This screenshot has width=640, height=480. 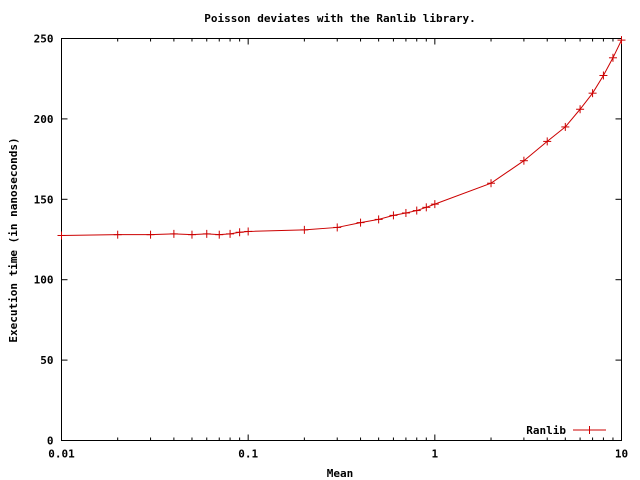 What do you see at coordinates (13, 239) in the screenshot?
I see `y-axis-label: Execution time (in nanoseconds)` at bounding box center [13, 239].